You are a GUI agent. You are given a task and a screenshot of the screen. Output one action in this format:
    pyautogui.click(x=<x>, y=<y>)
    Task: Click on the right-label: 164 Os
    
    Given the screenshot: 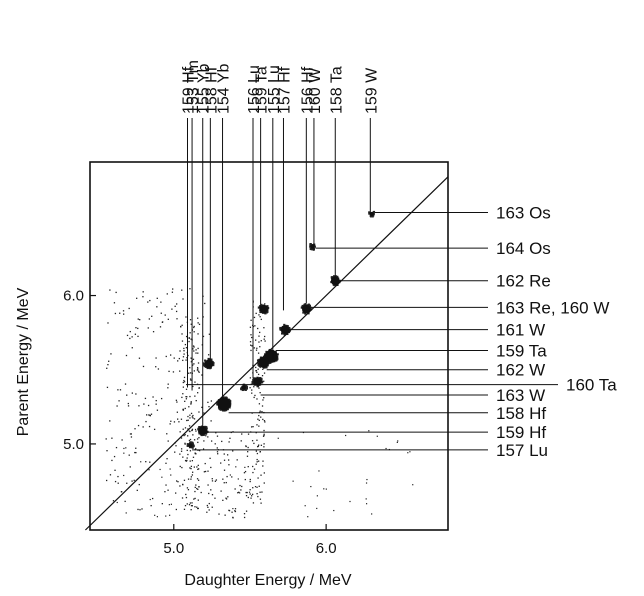 What is the action you would take?
    pyautogui.click(x=523, y=248)
    